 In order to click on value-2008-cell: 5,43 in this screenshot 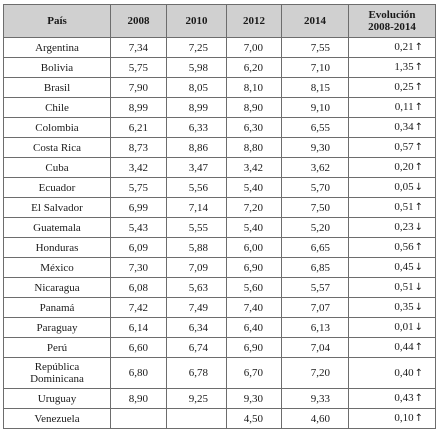, I will do `click(138, 227)`.